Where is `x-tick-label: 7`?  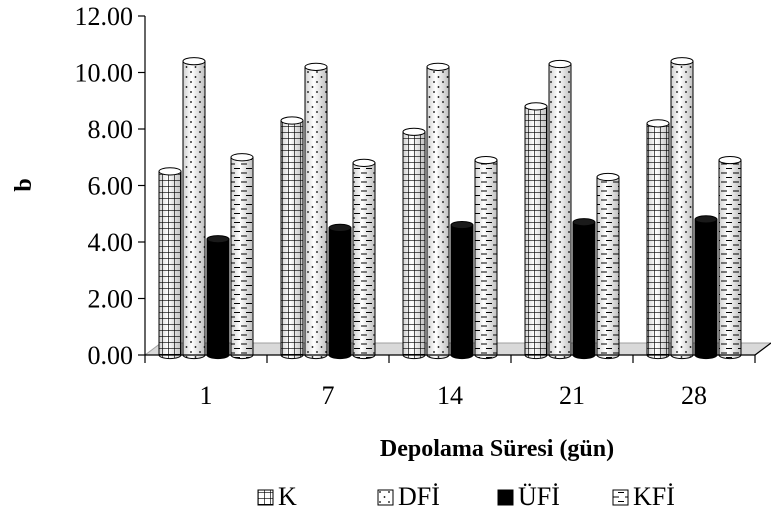
x-tick-label: 7 is located at coordinates (328, 395).